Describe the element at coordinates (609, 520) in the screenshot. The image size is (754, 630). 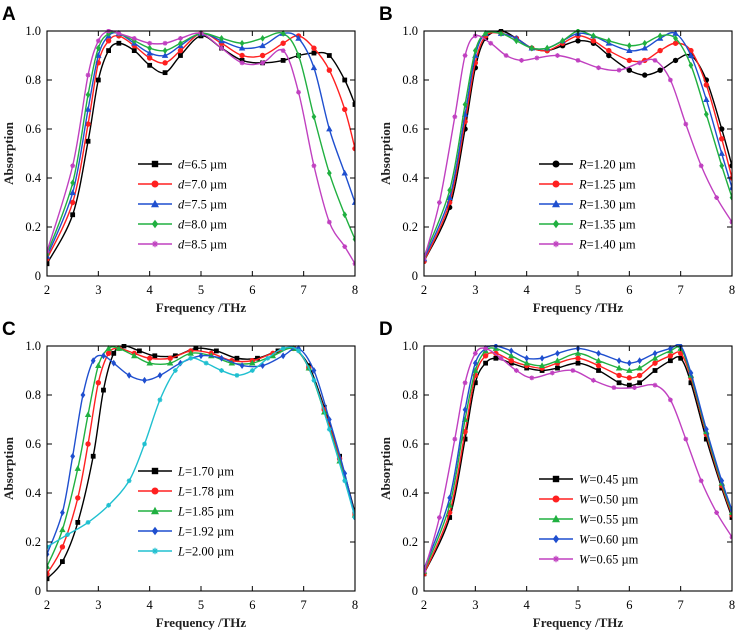
I see `legend-entry-2: W=0.55 µm` at that location.